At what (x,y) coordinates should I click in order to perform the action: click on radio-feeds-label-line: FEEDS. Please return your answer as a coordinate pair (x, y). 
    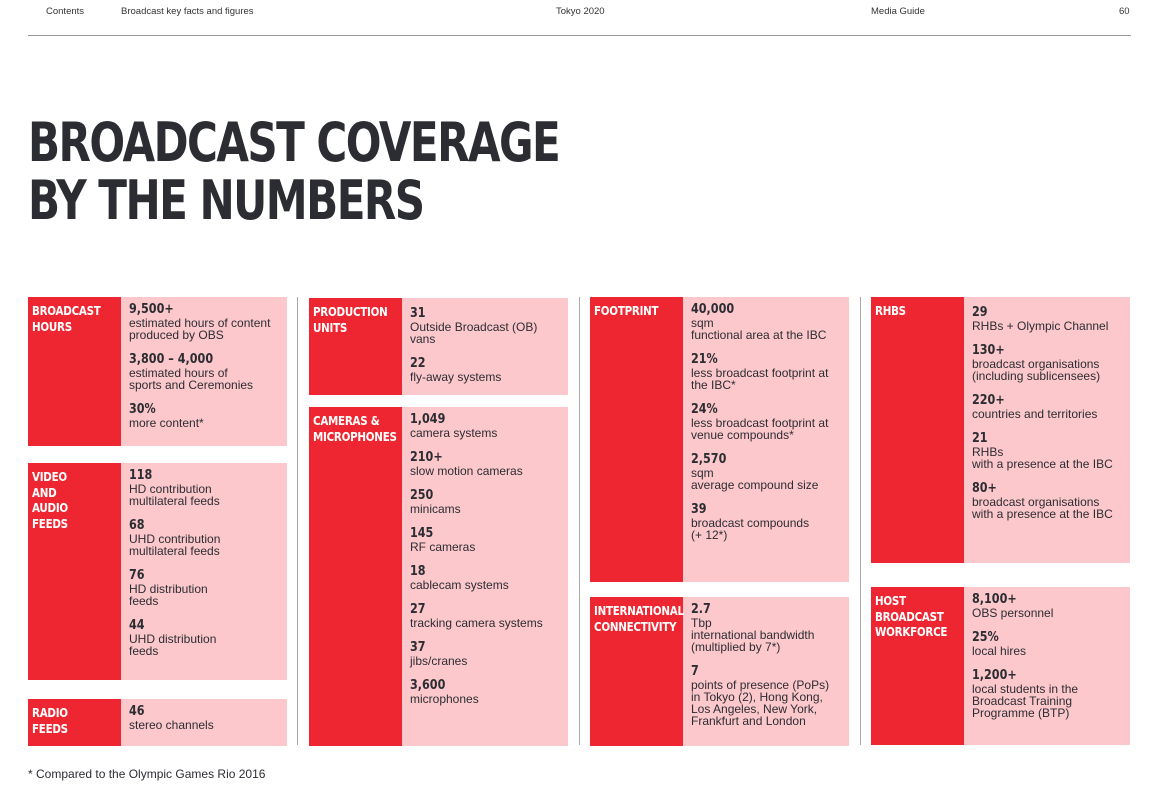
    Looking at the image, I should click on (50, 728).